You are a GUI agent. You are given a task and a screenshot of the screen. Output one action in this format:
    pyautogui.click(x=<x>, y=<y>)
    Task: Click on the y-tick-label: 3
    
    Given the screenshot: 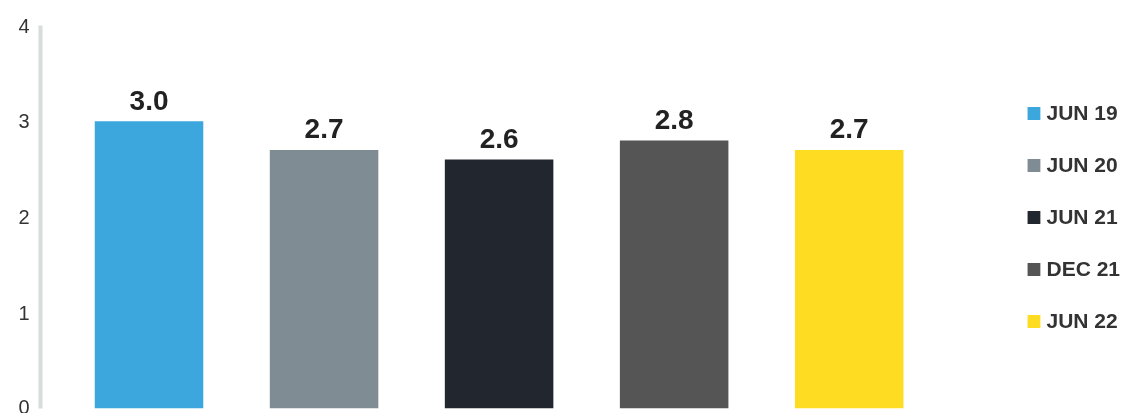 What is the action you would take?
    pyautogui.click(x=24, y=121)
    